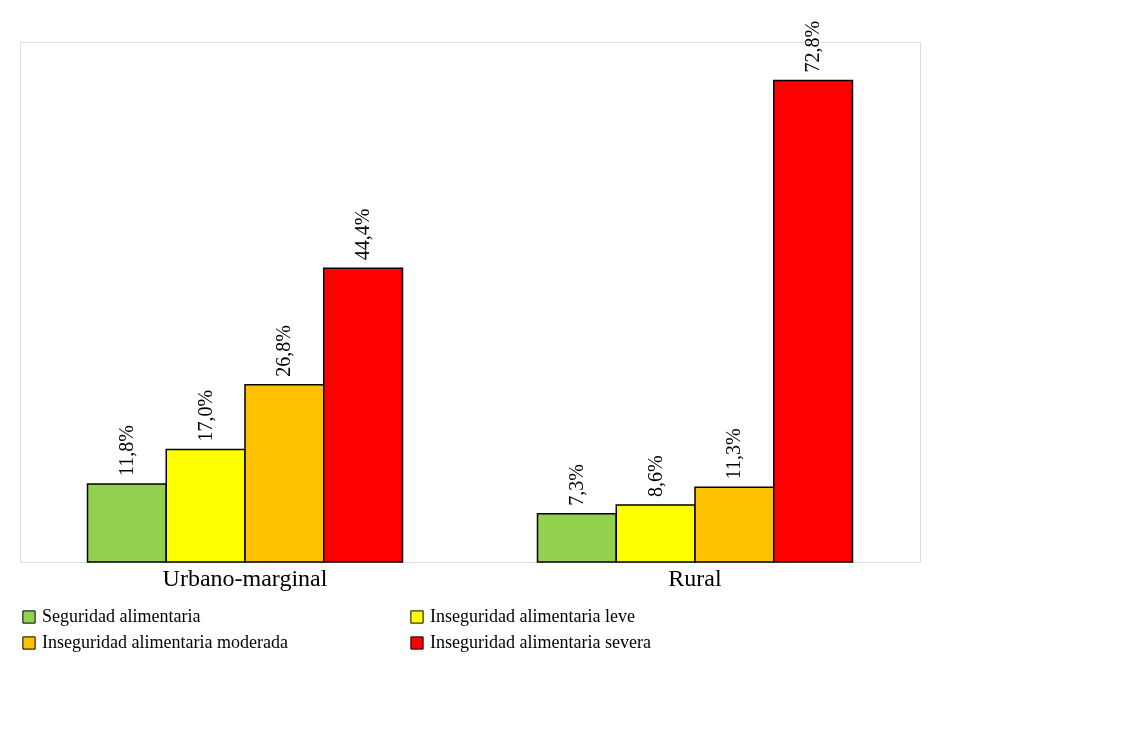 The width and height of the screenshot is (1129, 754). Describe the element at coordinates (121, 616) in the screenshot. I see `legend-label: Seguridad alimentaria` at that location.